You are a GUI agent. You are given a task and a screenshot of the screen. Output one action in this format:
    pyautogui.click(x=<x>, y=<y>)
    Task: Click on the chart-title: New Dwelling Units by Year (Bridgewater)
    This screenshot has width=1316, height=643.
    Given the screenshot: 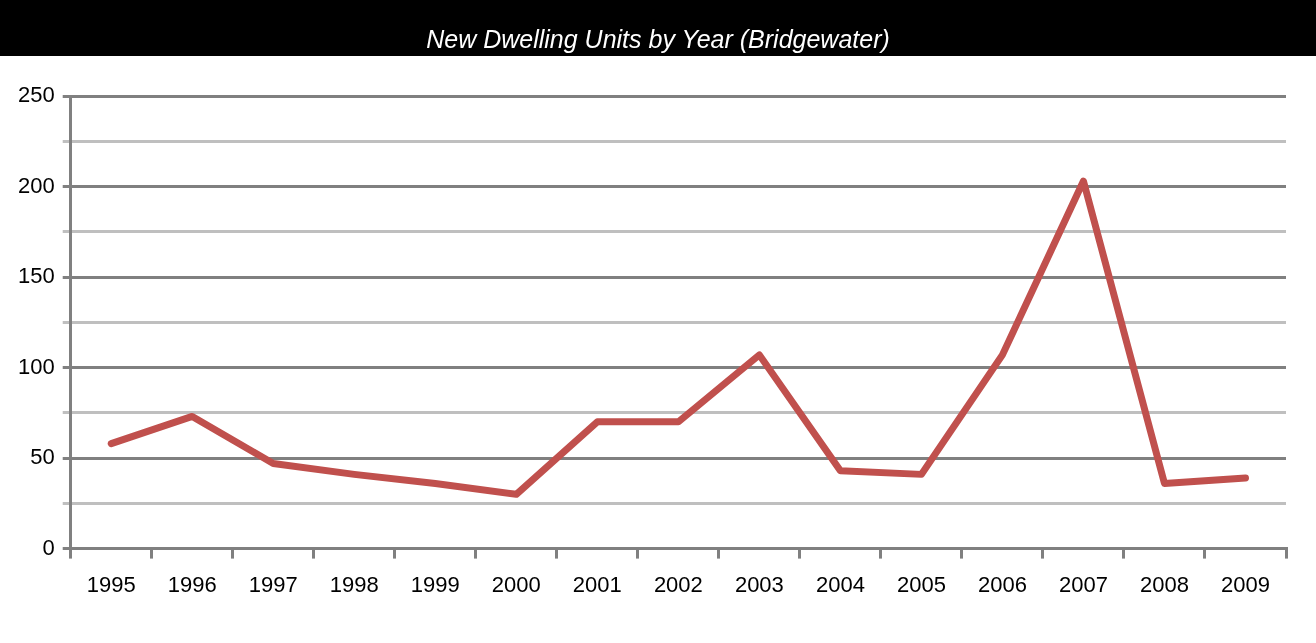 What is the action you would take?
    pyautogui.click(x=658, y=28)
    